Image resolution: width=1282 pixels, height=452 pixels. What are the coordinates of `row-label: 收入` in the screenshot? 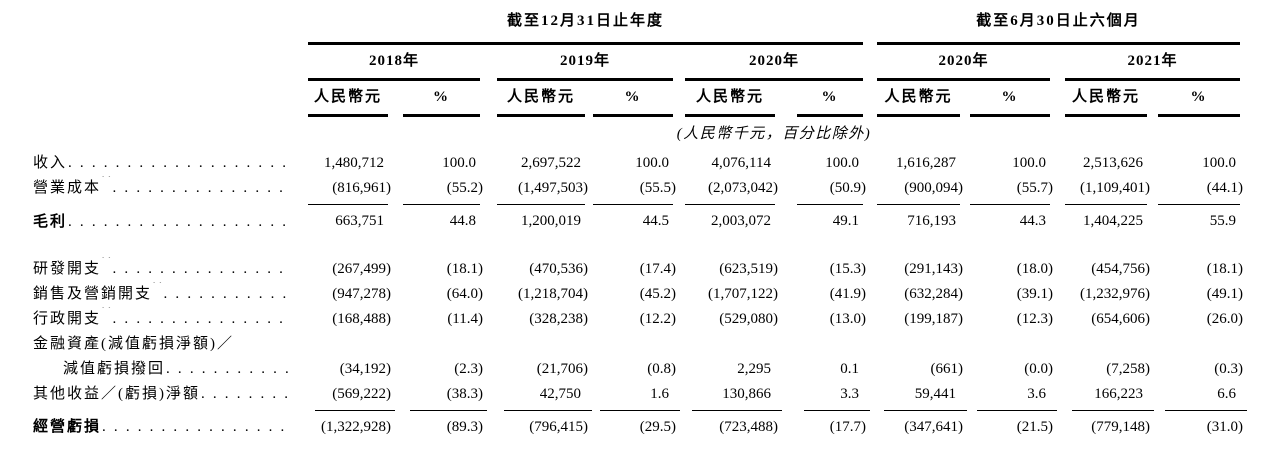 It's located at (154, 163).